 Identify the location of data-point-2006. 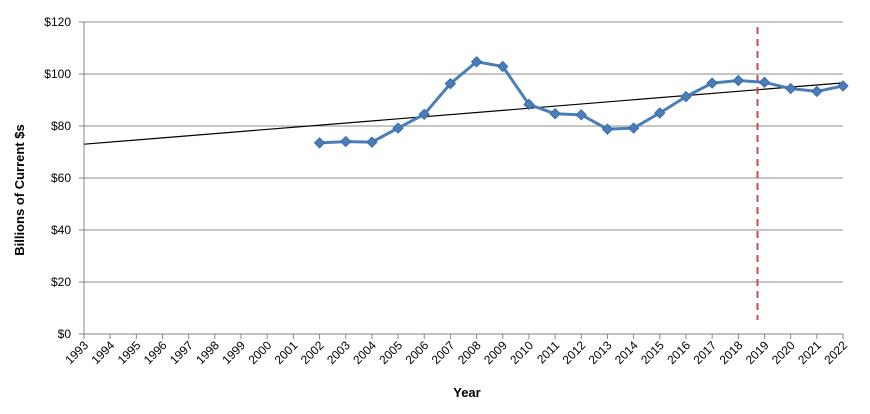
(424, 114).